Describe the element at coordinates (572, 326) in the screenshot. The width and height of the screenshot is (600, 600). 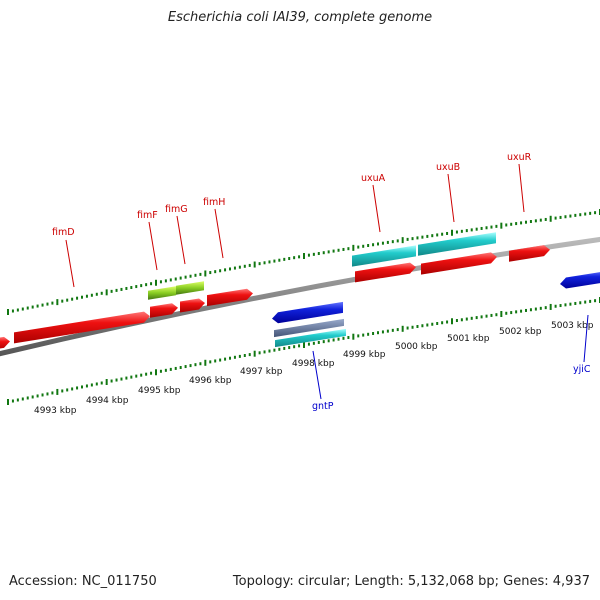
I see `kbp-label: 5003 kbp` at that location.